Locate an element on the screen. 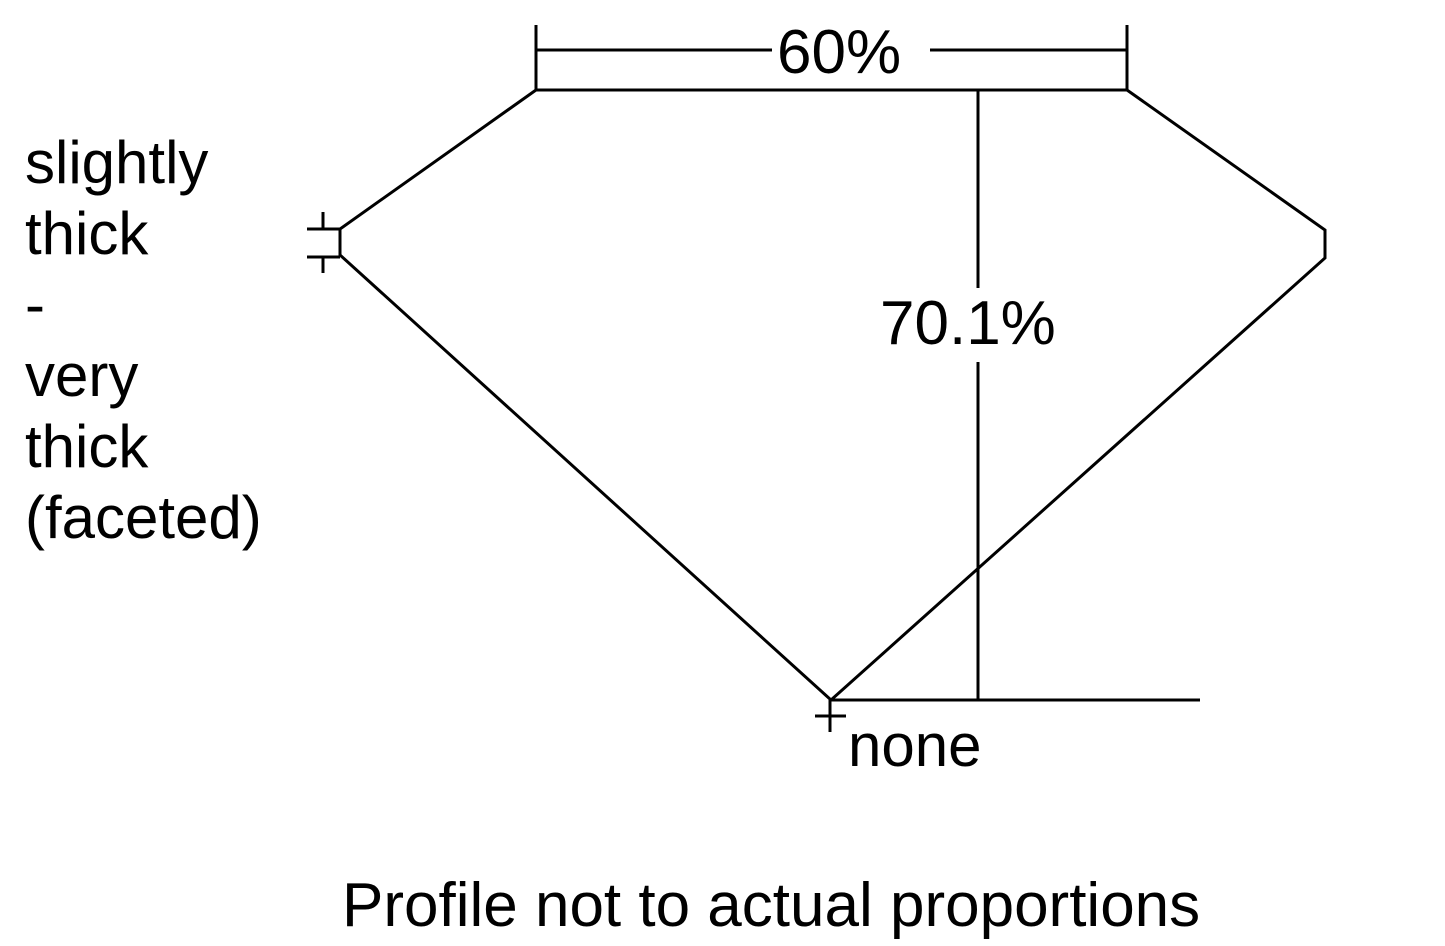 Image resolution: width=1445 pixels, height=946 pixels. table-percentage-label: 60% is located at coordinates (839, 52).